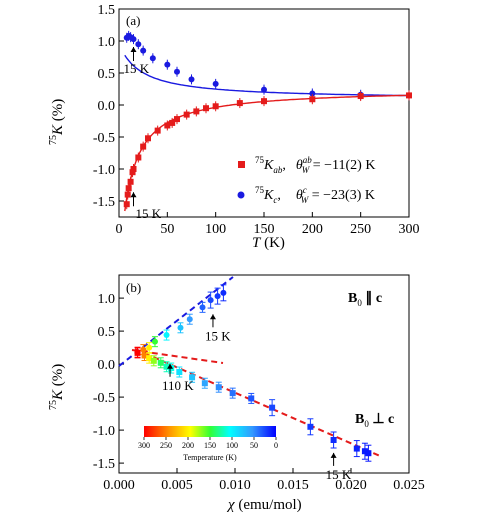  What do you see at coordinates (177, 485) in the screenshot?
I see `b-xtick-label: 0.005` at bounding box center [177, 485].